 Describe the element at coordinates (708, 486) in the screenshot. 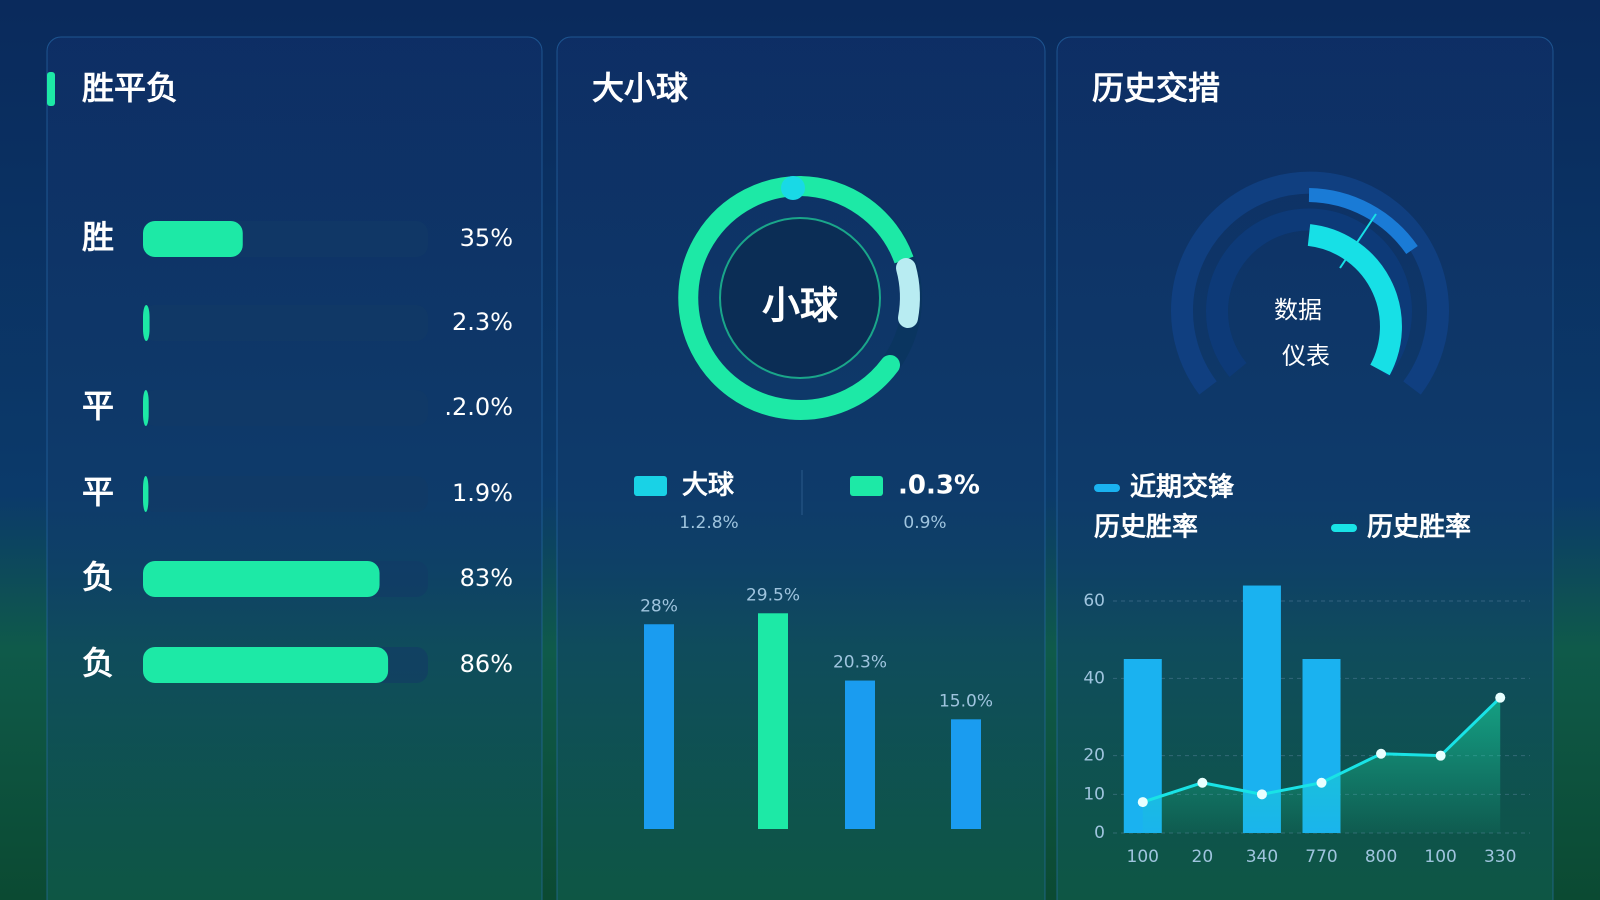

I see `legend-label: 大球` at that location.